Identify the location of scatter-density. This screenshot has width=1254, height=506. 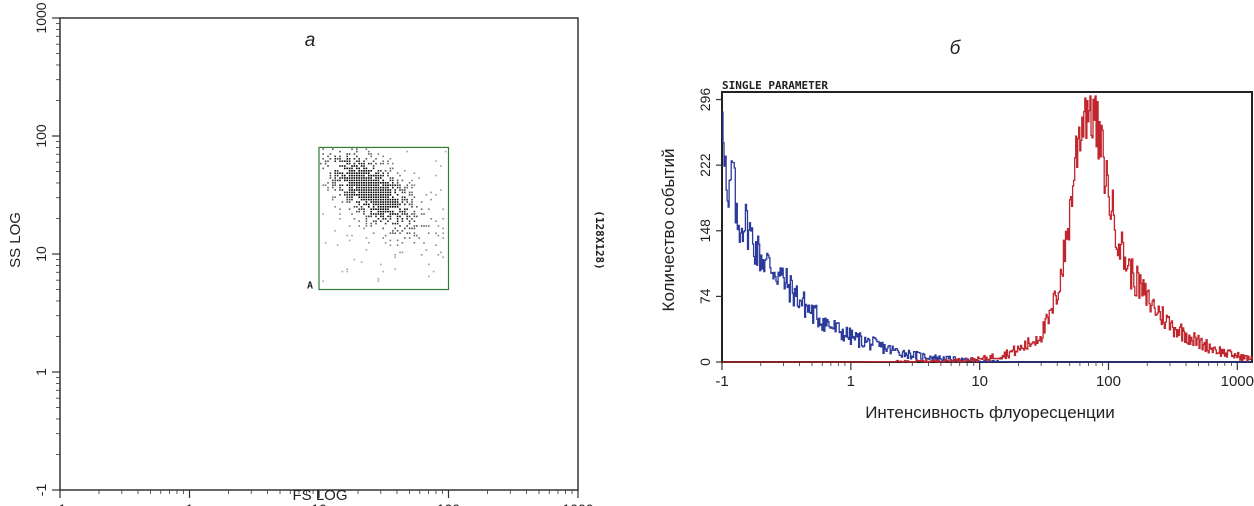
(383, 215).